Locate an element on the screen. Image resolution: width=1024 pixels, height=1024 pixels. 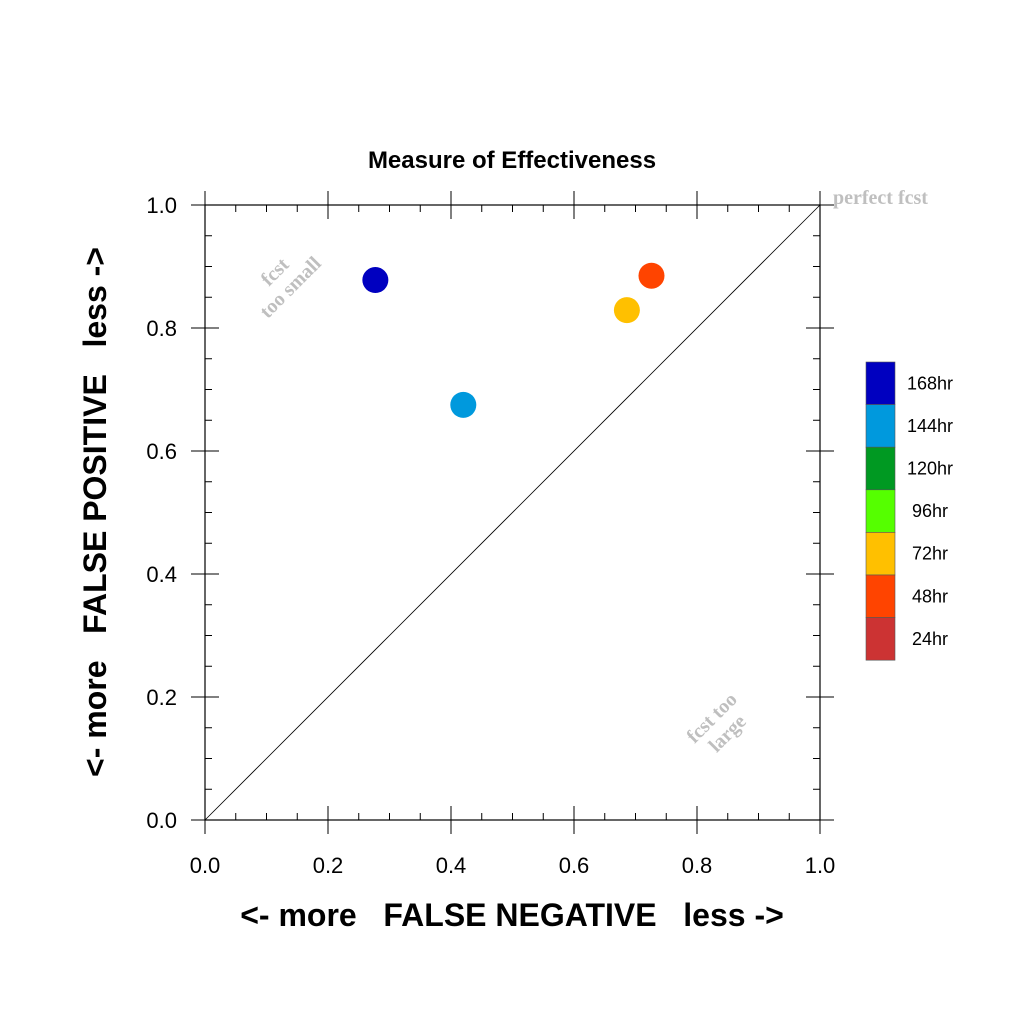
chart-title: Measure of Effectiveness is located at coordinates (512, 160).